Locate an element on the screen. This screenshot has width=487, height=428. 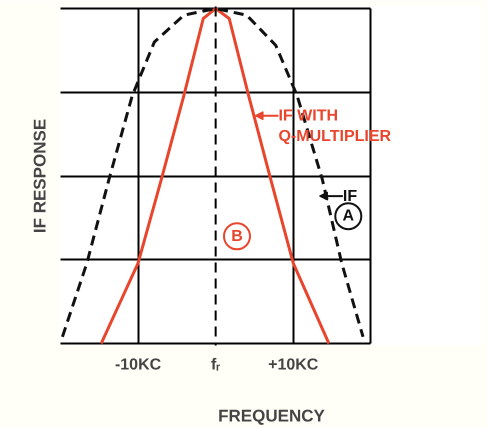
x-tick-label: -10KC is located at coordinates (138, 365).